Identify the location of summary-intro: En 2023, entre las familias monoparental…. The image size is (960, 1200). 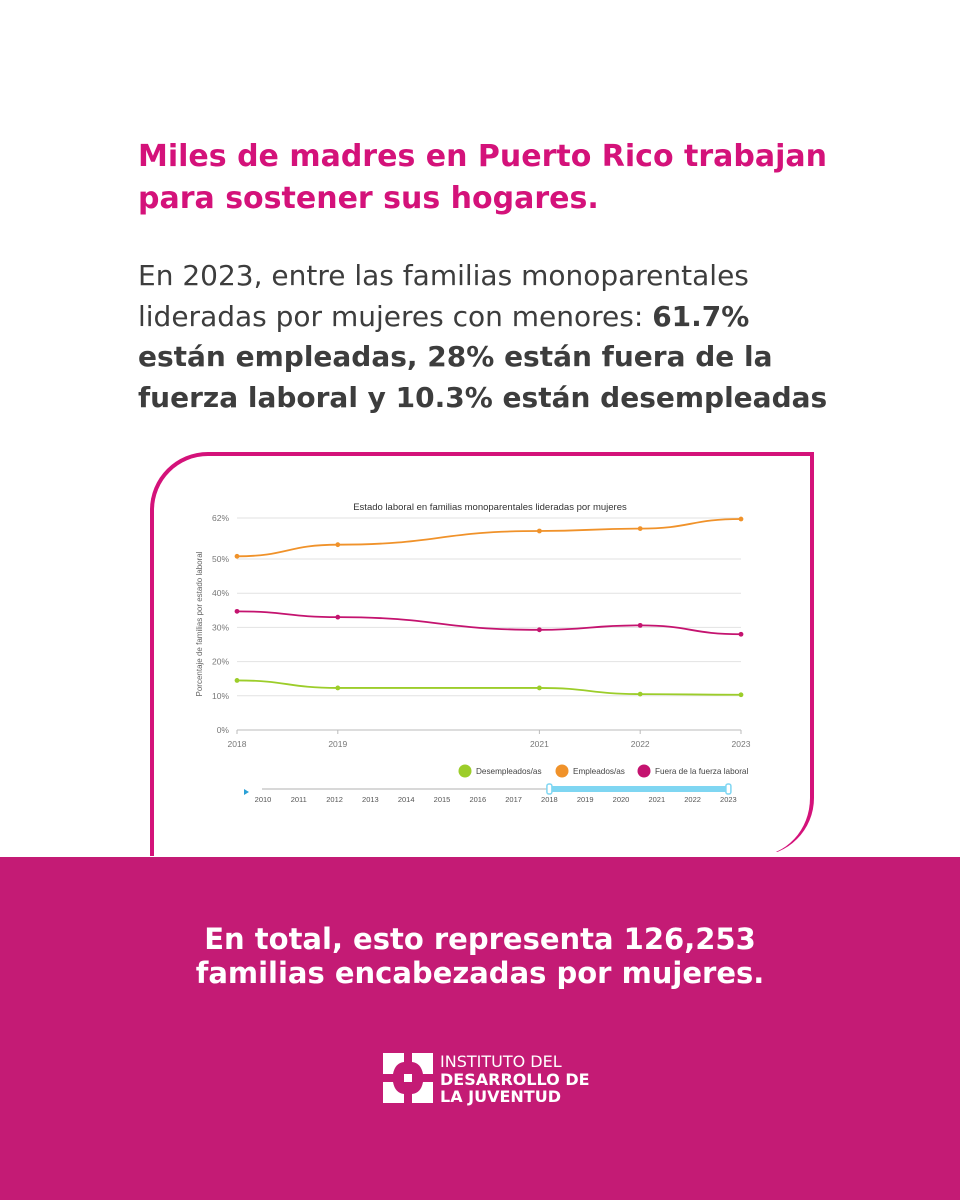
(443, 296).